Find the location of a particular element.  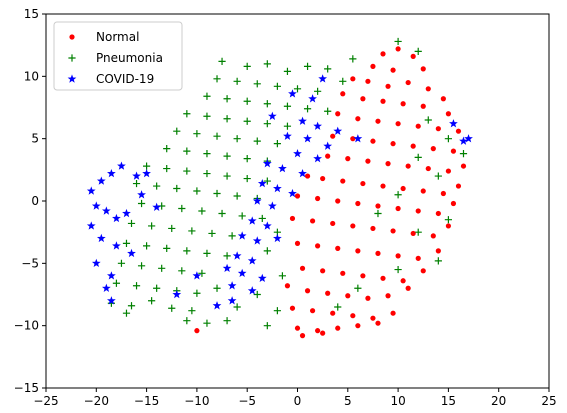

y-tick-label: 10 is located at coordinates (31, 76).